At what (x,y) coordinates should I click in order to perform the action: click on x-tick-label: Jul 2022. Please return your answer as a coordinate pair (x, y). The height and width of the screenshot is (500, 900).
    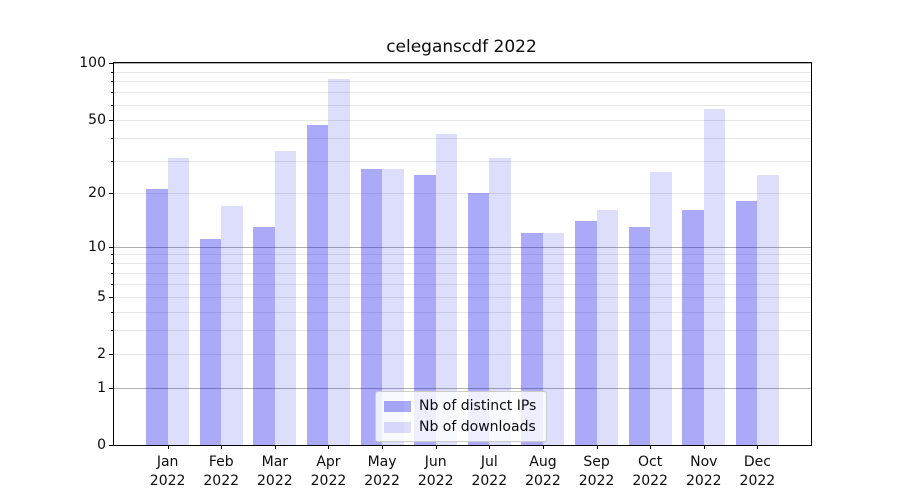
    Looking at the image, I should click on (489, 471).